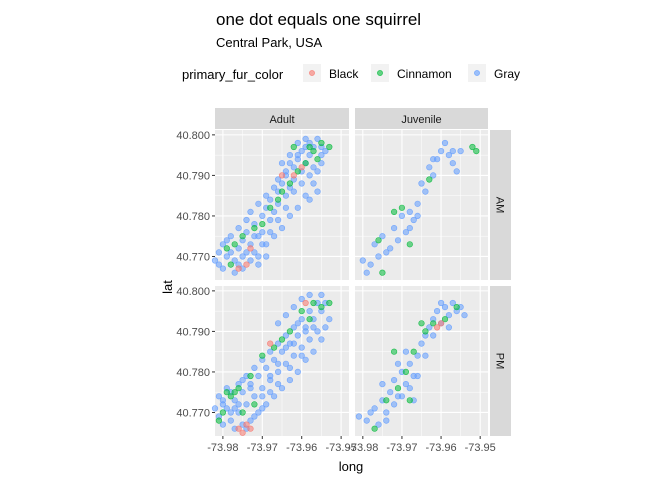 The width and height of the screenshot is (672, 480). I want to click on facet-strip-label-adult: Adult, so click(281, 120).